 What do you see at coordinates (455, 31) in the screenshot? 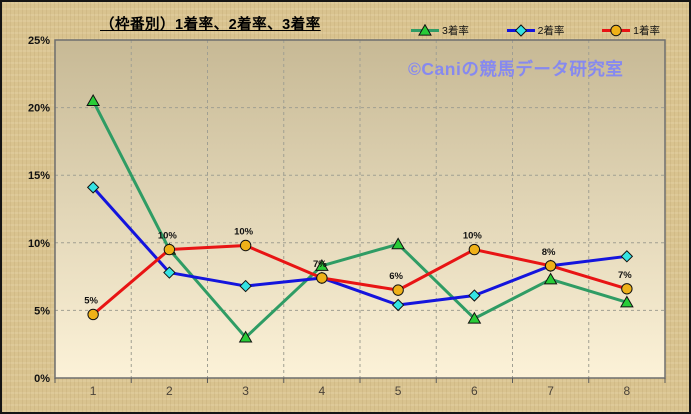
I see `legend-label-third-place-rate: 3着率` at bounding box center [455, 31].